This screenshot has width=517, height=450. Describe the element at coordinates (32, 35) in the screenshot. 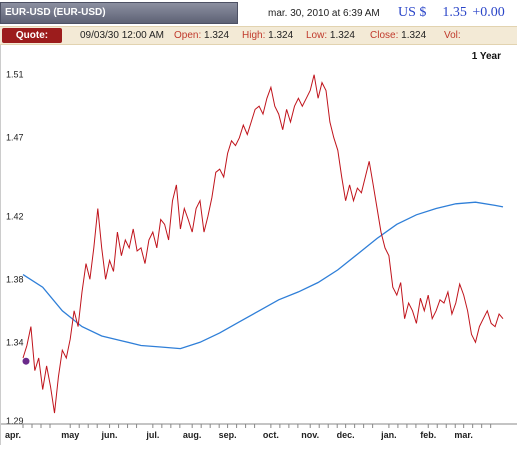

I see `quote-button: Quote:` at that location.